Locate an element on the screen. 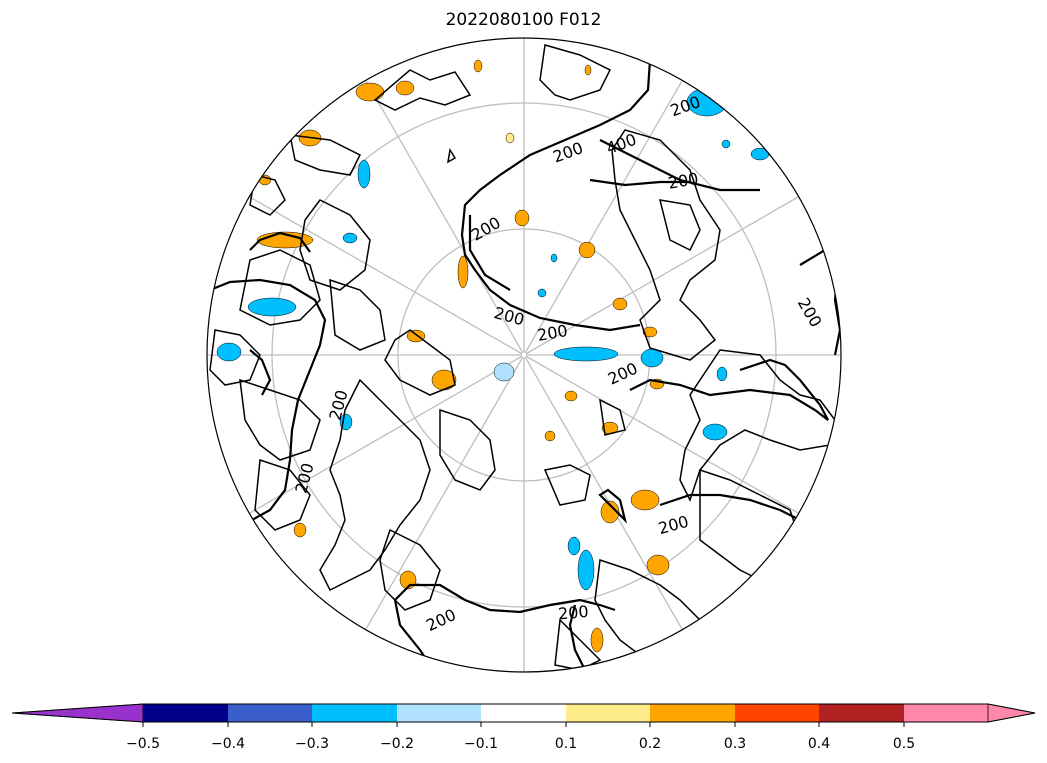 This screenshot has width=1047, height=763. colorbar-tick-label: −0.4 is located at coordinates (228, 744).